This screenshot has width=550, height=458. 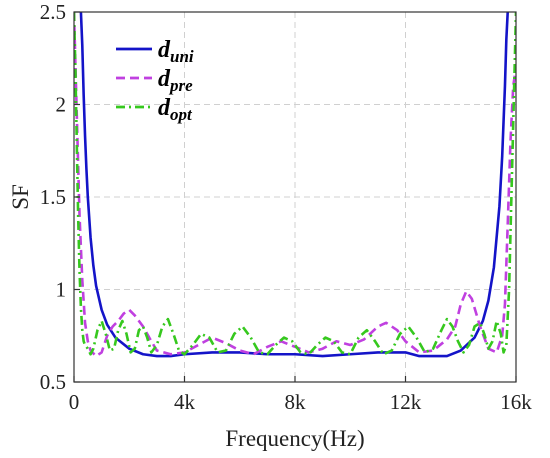 What do you see at coordinates (53, 382) in the screenshot?
I see `y-tick-label: 0.5` at bounding box center [53, 382].